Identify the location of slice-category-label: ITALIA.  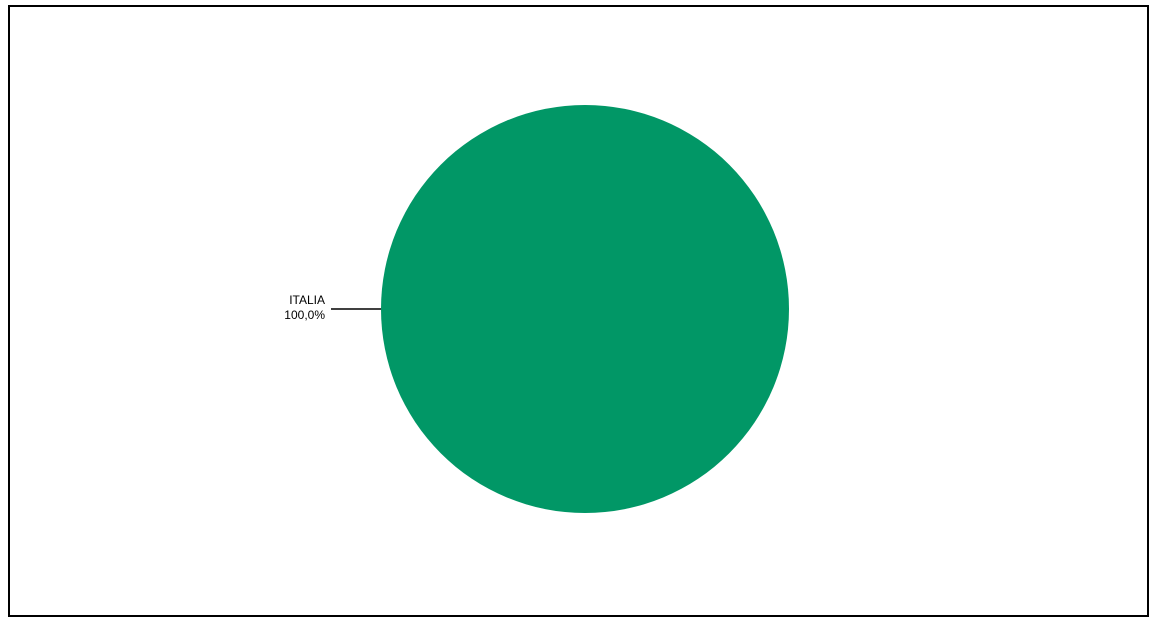
(307, 300).